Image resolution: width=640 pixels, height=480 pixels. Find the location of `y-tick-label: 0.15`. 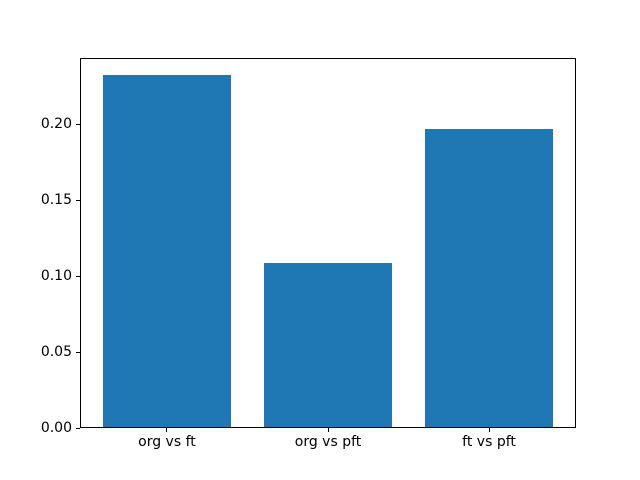

y-tick-label: 0.15 is located at coordinates (56, 200).